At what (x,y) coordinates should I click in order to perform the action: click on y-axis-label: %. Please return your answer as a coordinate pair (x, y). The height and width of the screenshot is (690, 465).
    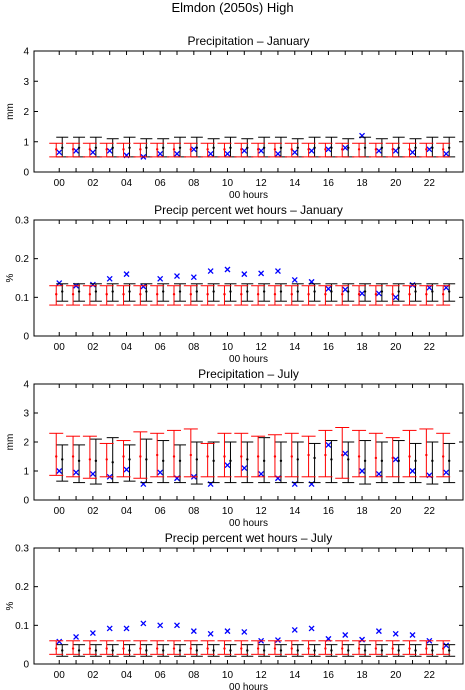
    Looking at the image, I should click on (10, 605).